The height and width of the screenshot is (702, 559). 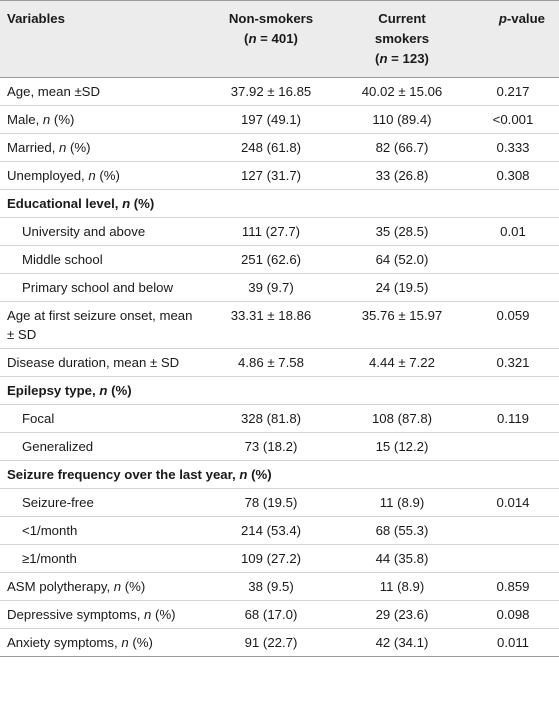 What do you see at coordinates (102, 502) in the screenshot?
I see `row-label: Seizure-free` at bounding box center [102, 502].